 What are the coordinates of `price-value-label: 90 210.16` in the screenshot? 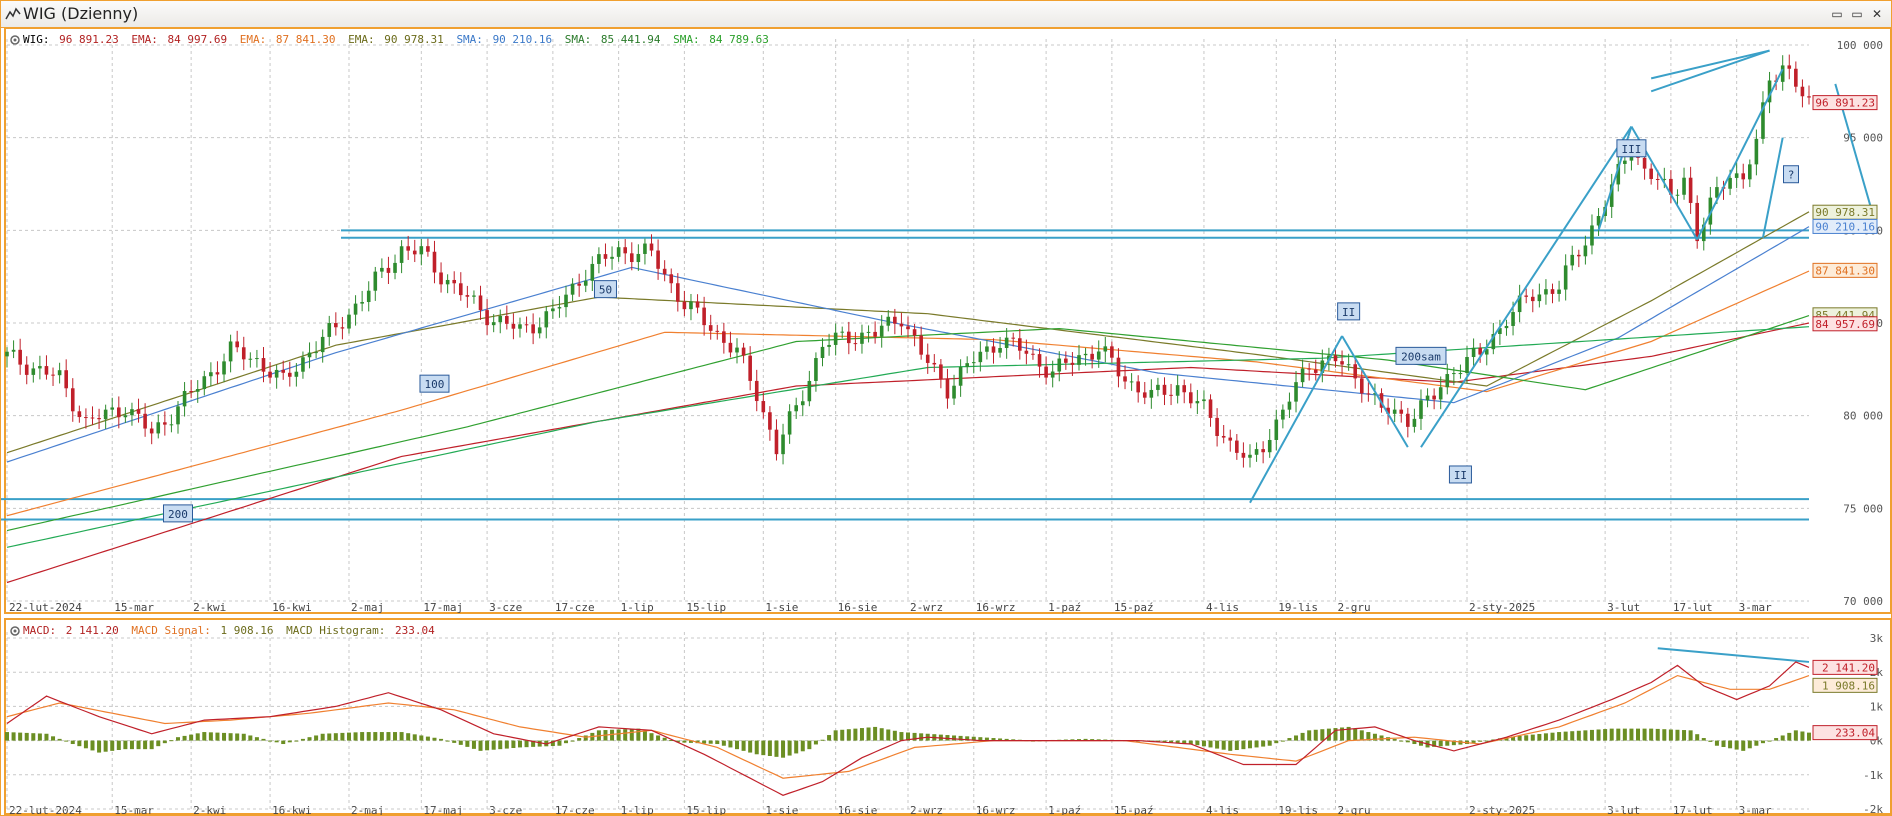 It's located at (1845, 226).